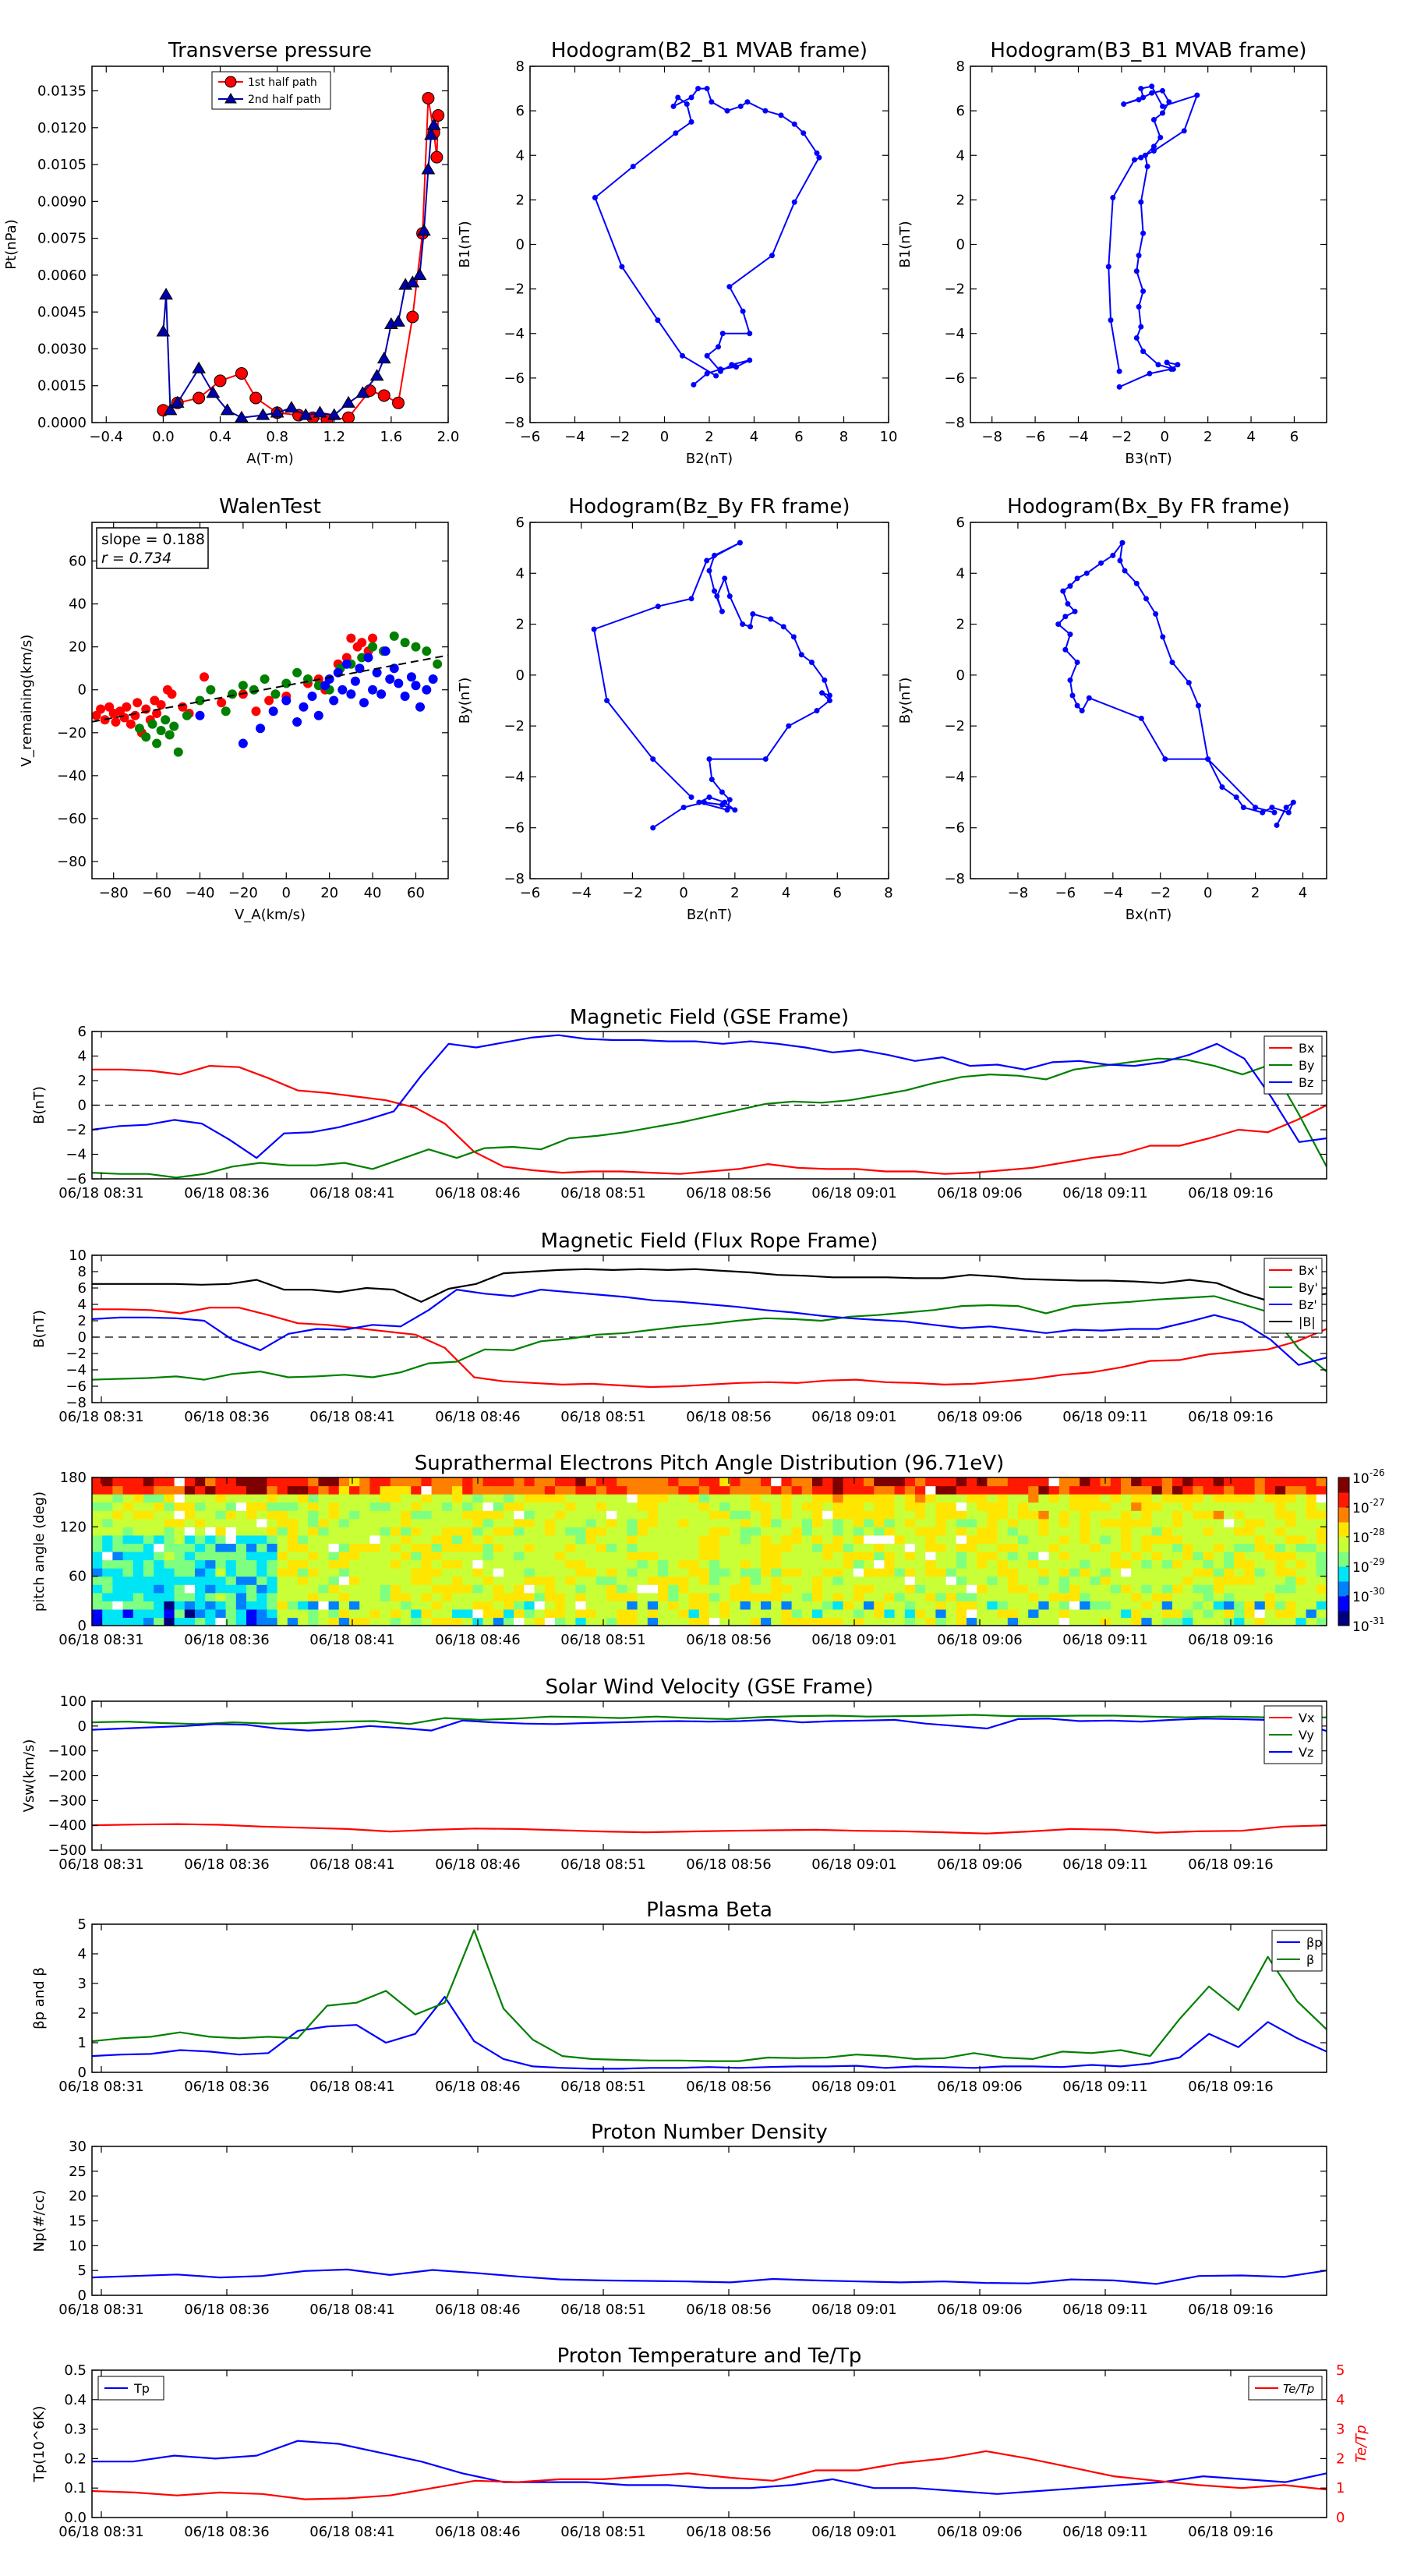  What do you see at coordinates (1104, 1417) in the screenshot?
I see `x-tick-label: 06/18 09:11` at bounding box center [1104, 1417].